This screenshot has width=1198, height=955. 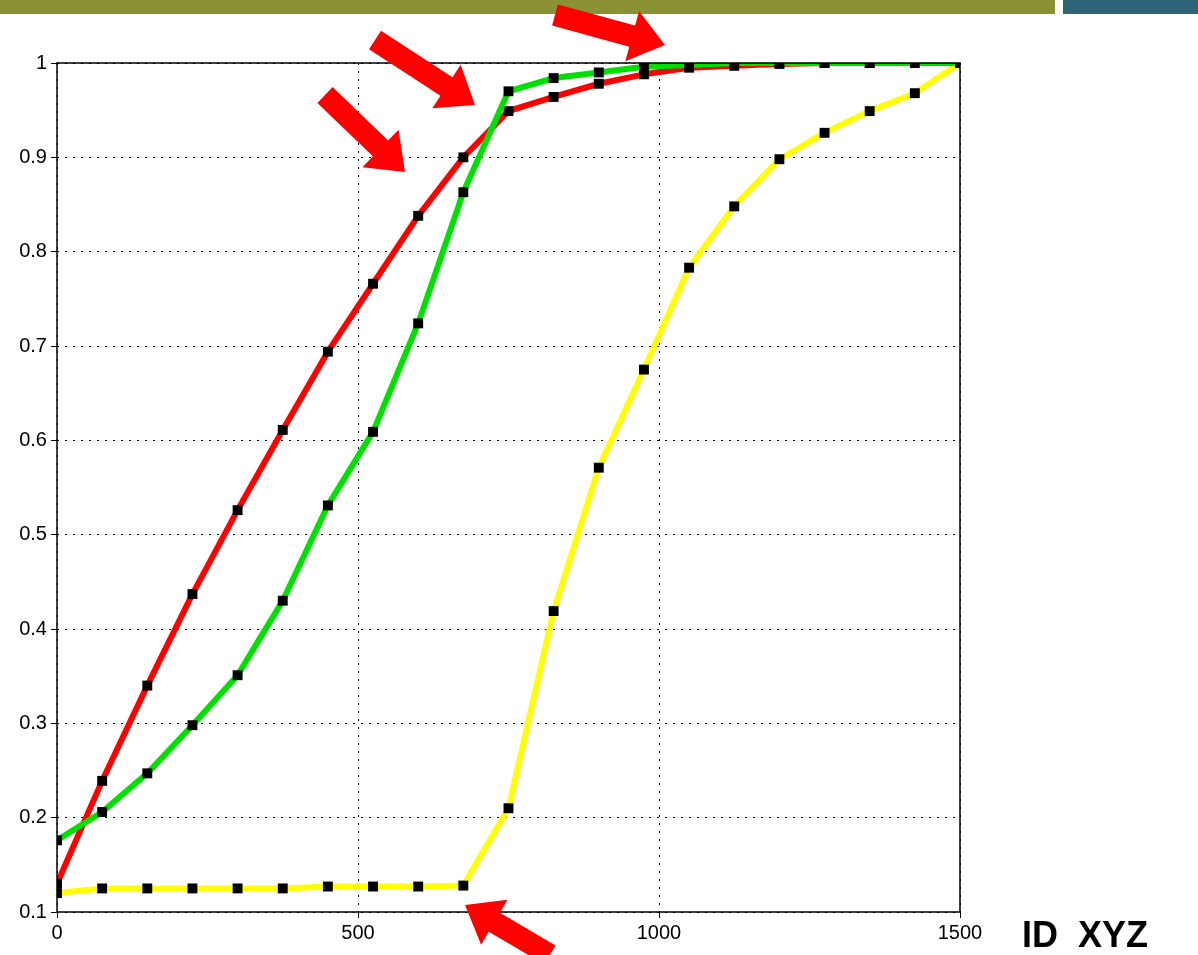 I want to click on y-tick-label: 0.1, so click(x=33, y=910).